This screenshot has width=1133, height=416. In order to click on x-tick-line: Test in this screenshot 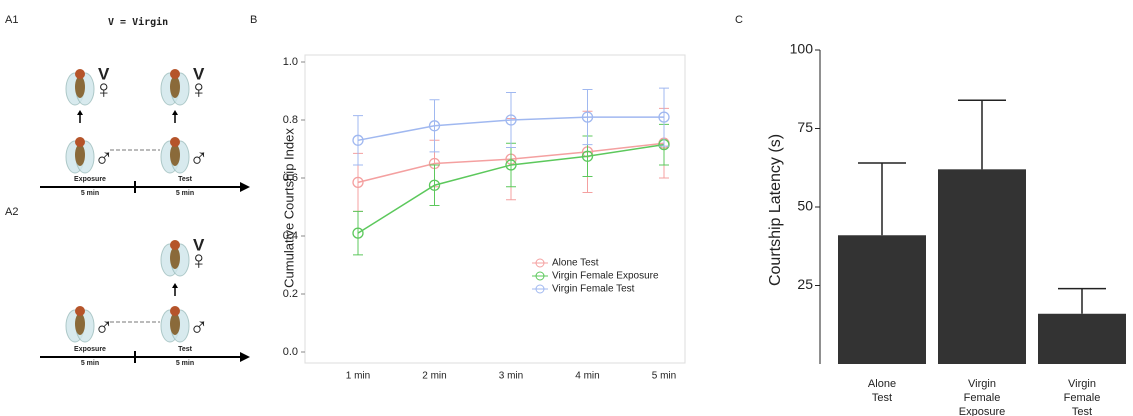, I will do `click(882, 398)`.